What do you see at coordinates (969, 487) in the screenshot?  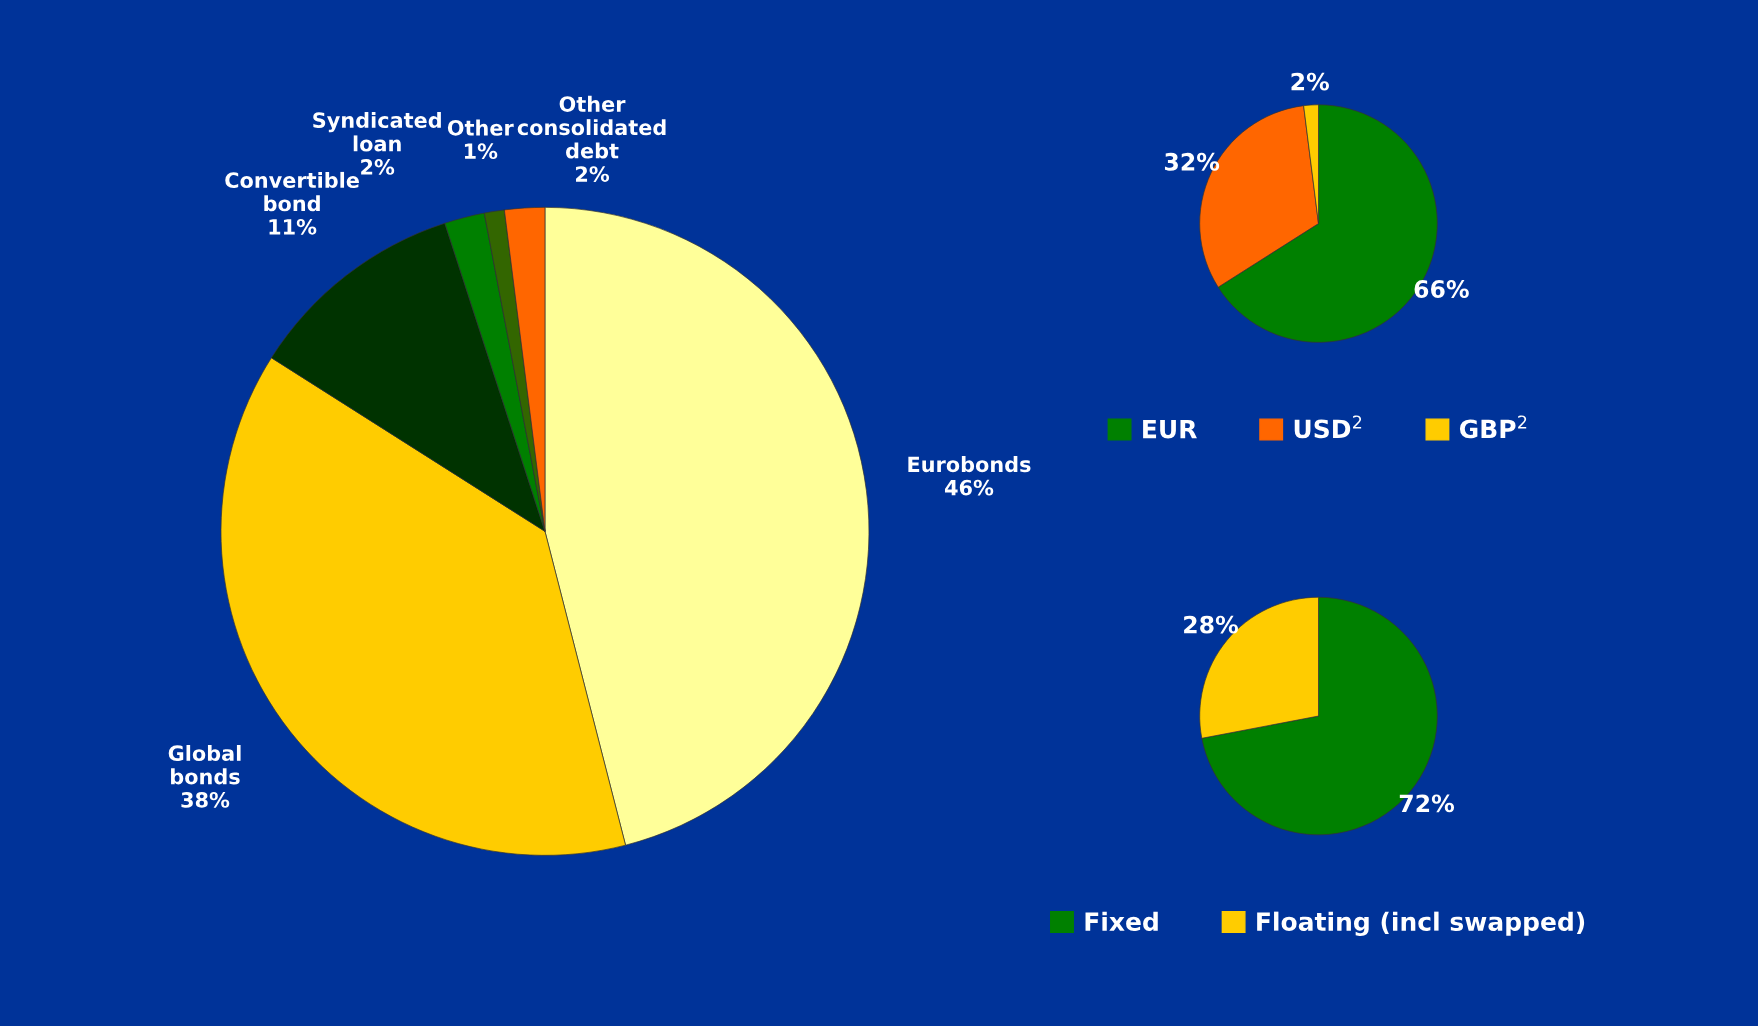 I see `data-label: 46%` at bounding box center [969, 487].